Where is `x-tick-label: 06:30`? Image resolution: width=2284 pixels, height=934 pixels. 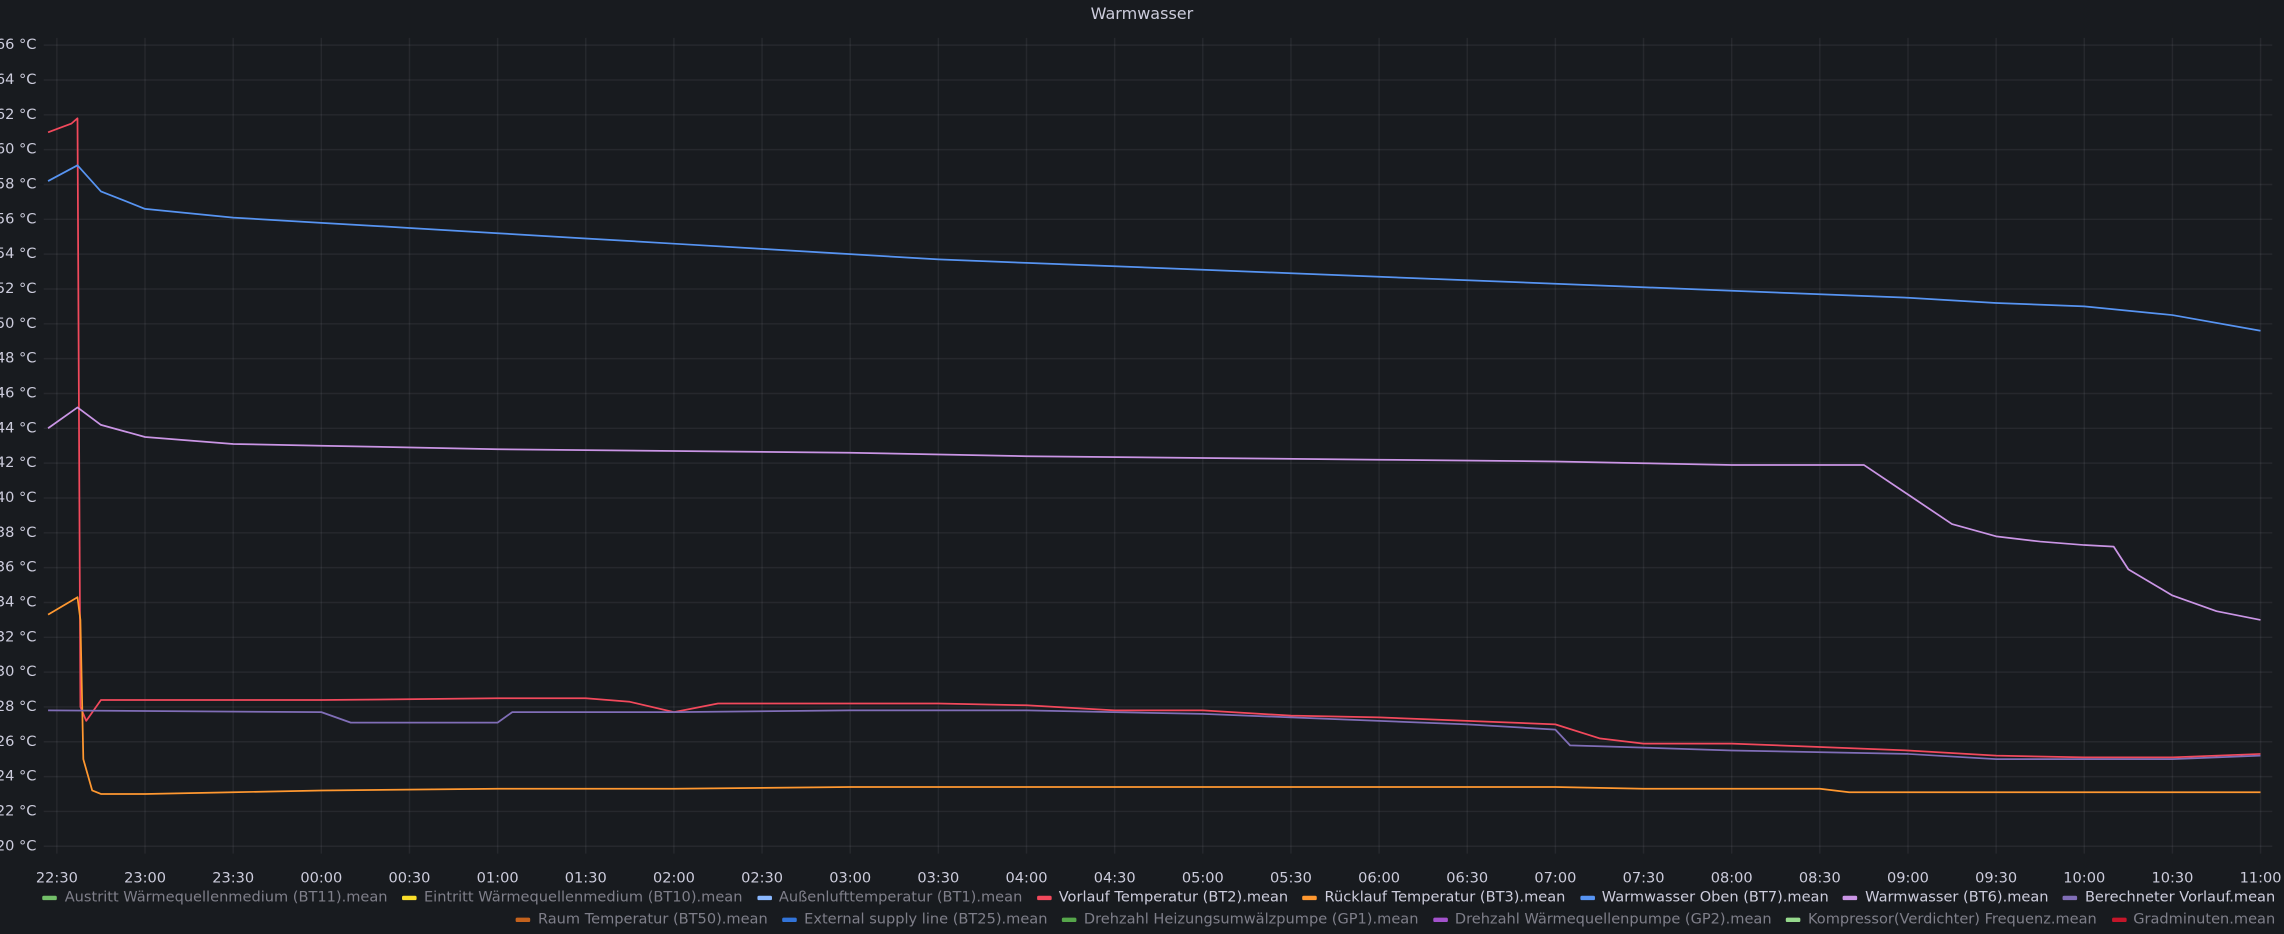 x-tick-label: 06:30 is located at coordinates (1467, 875).